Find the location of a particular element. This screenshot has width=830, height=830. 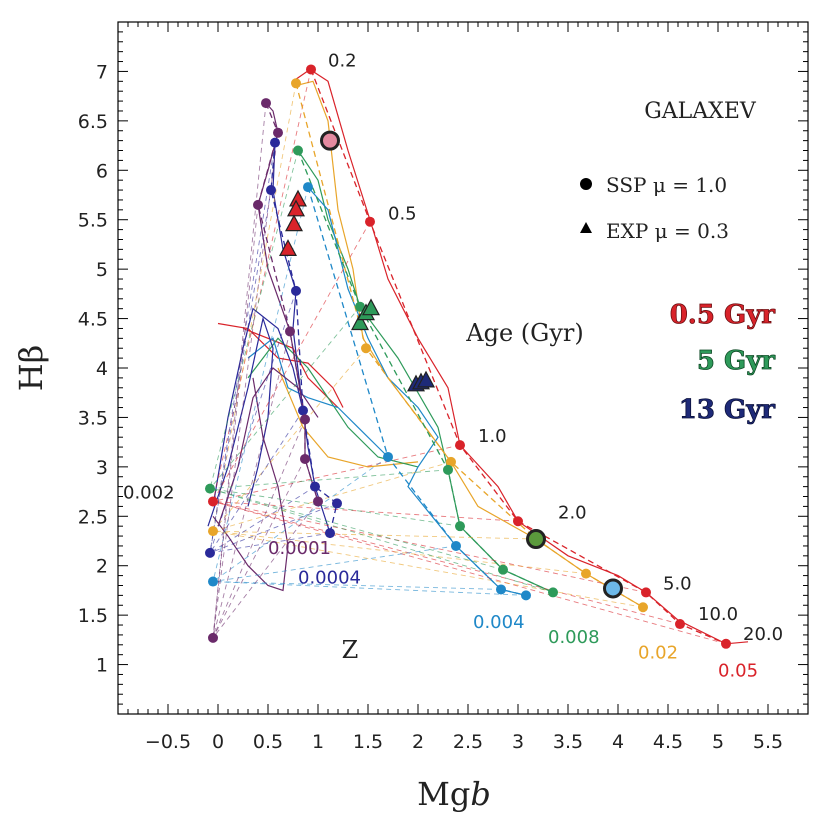

metallicity-annotation: 0.0004 is located at coordinates (329, 578).